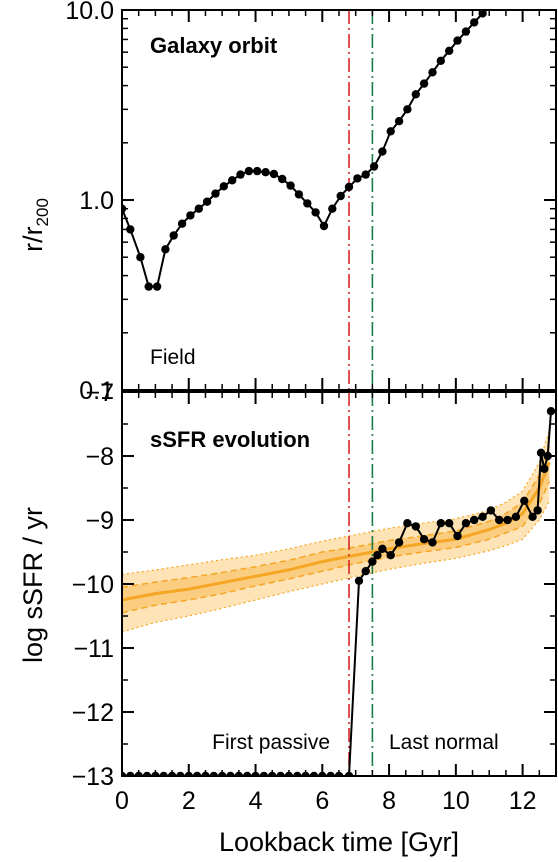 Image resolution: width=558 pixels, height=862 pixels. Describe the element at coordinates (93, 585) in the screenshot. I see `bottom-y-tick-label: −10` at that location.